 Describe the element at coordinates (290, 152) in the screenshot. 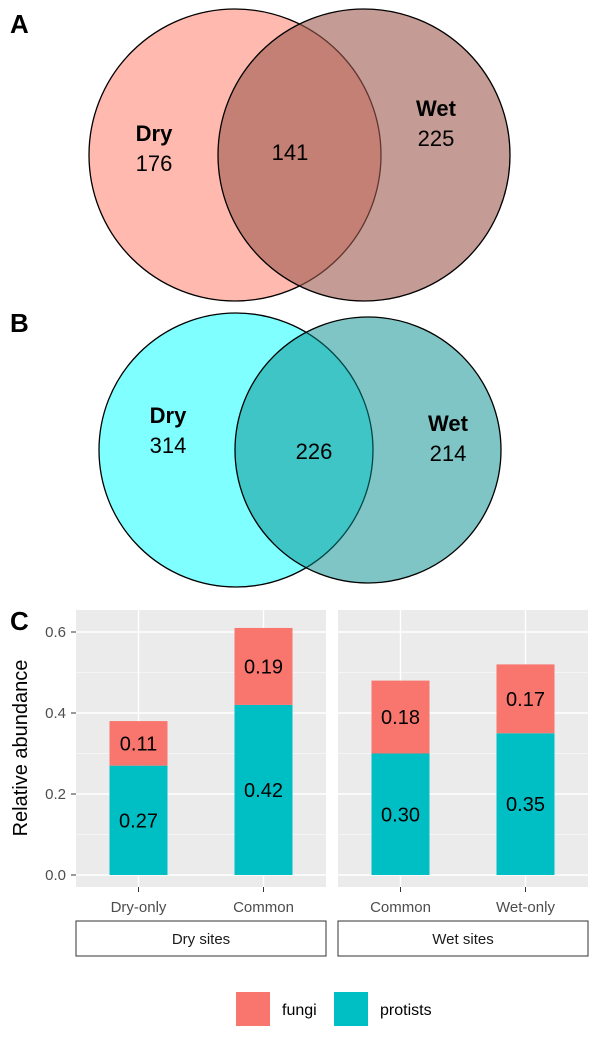

I see `venn-a-overlap-count: 141` at that location.